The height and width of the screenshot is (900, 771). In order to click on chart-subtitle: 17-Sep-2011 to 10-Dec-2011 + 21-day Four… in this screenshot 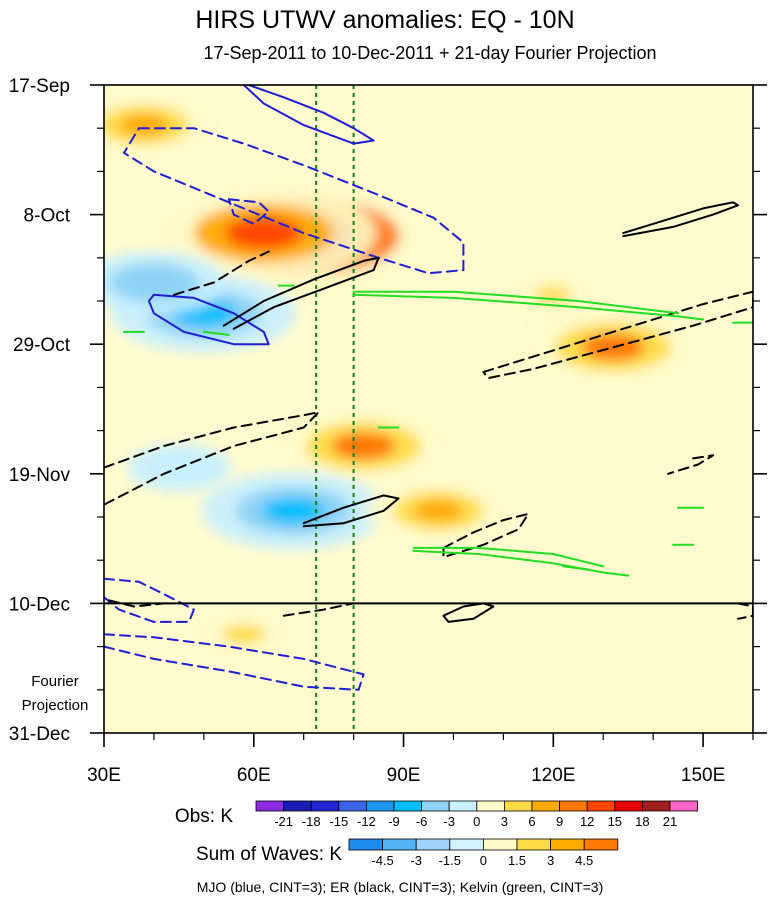, I will do `click(429, 53)`.